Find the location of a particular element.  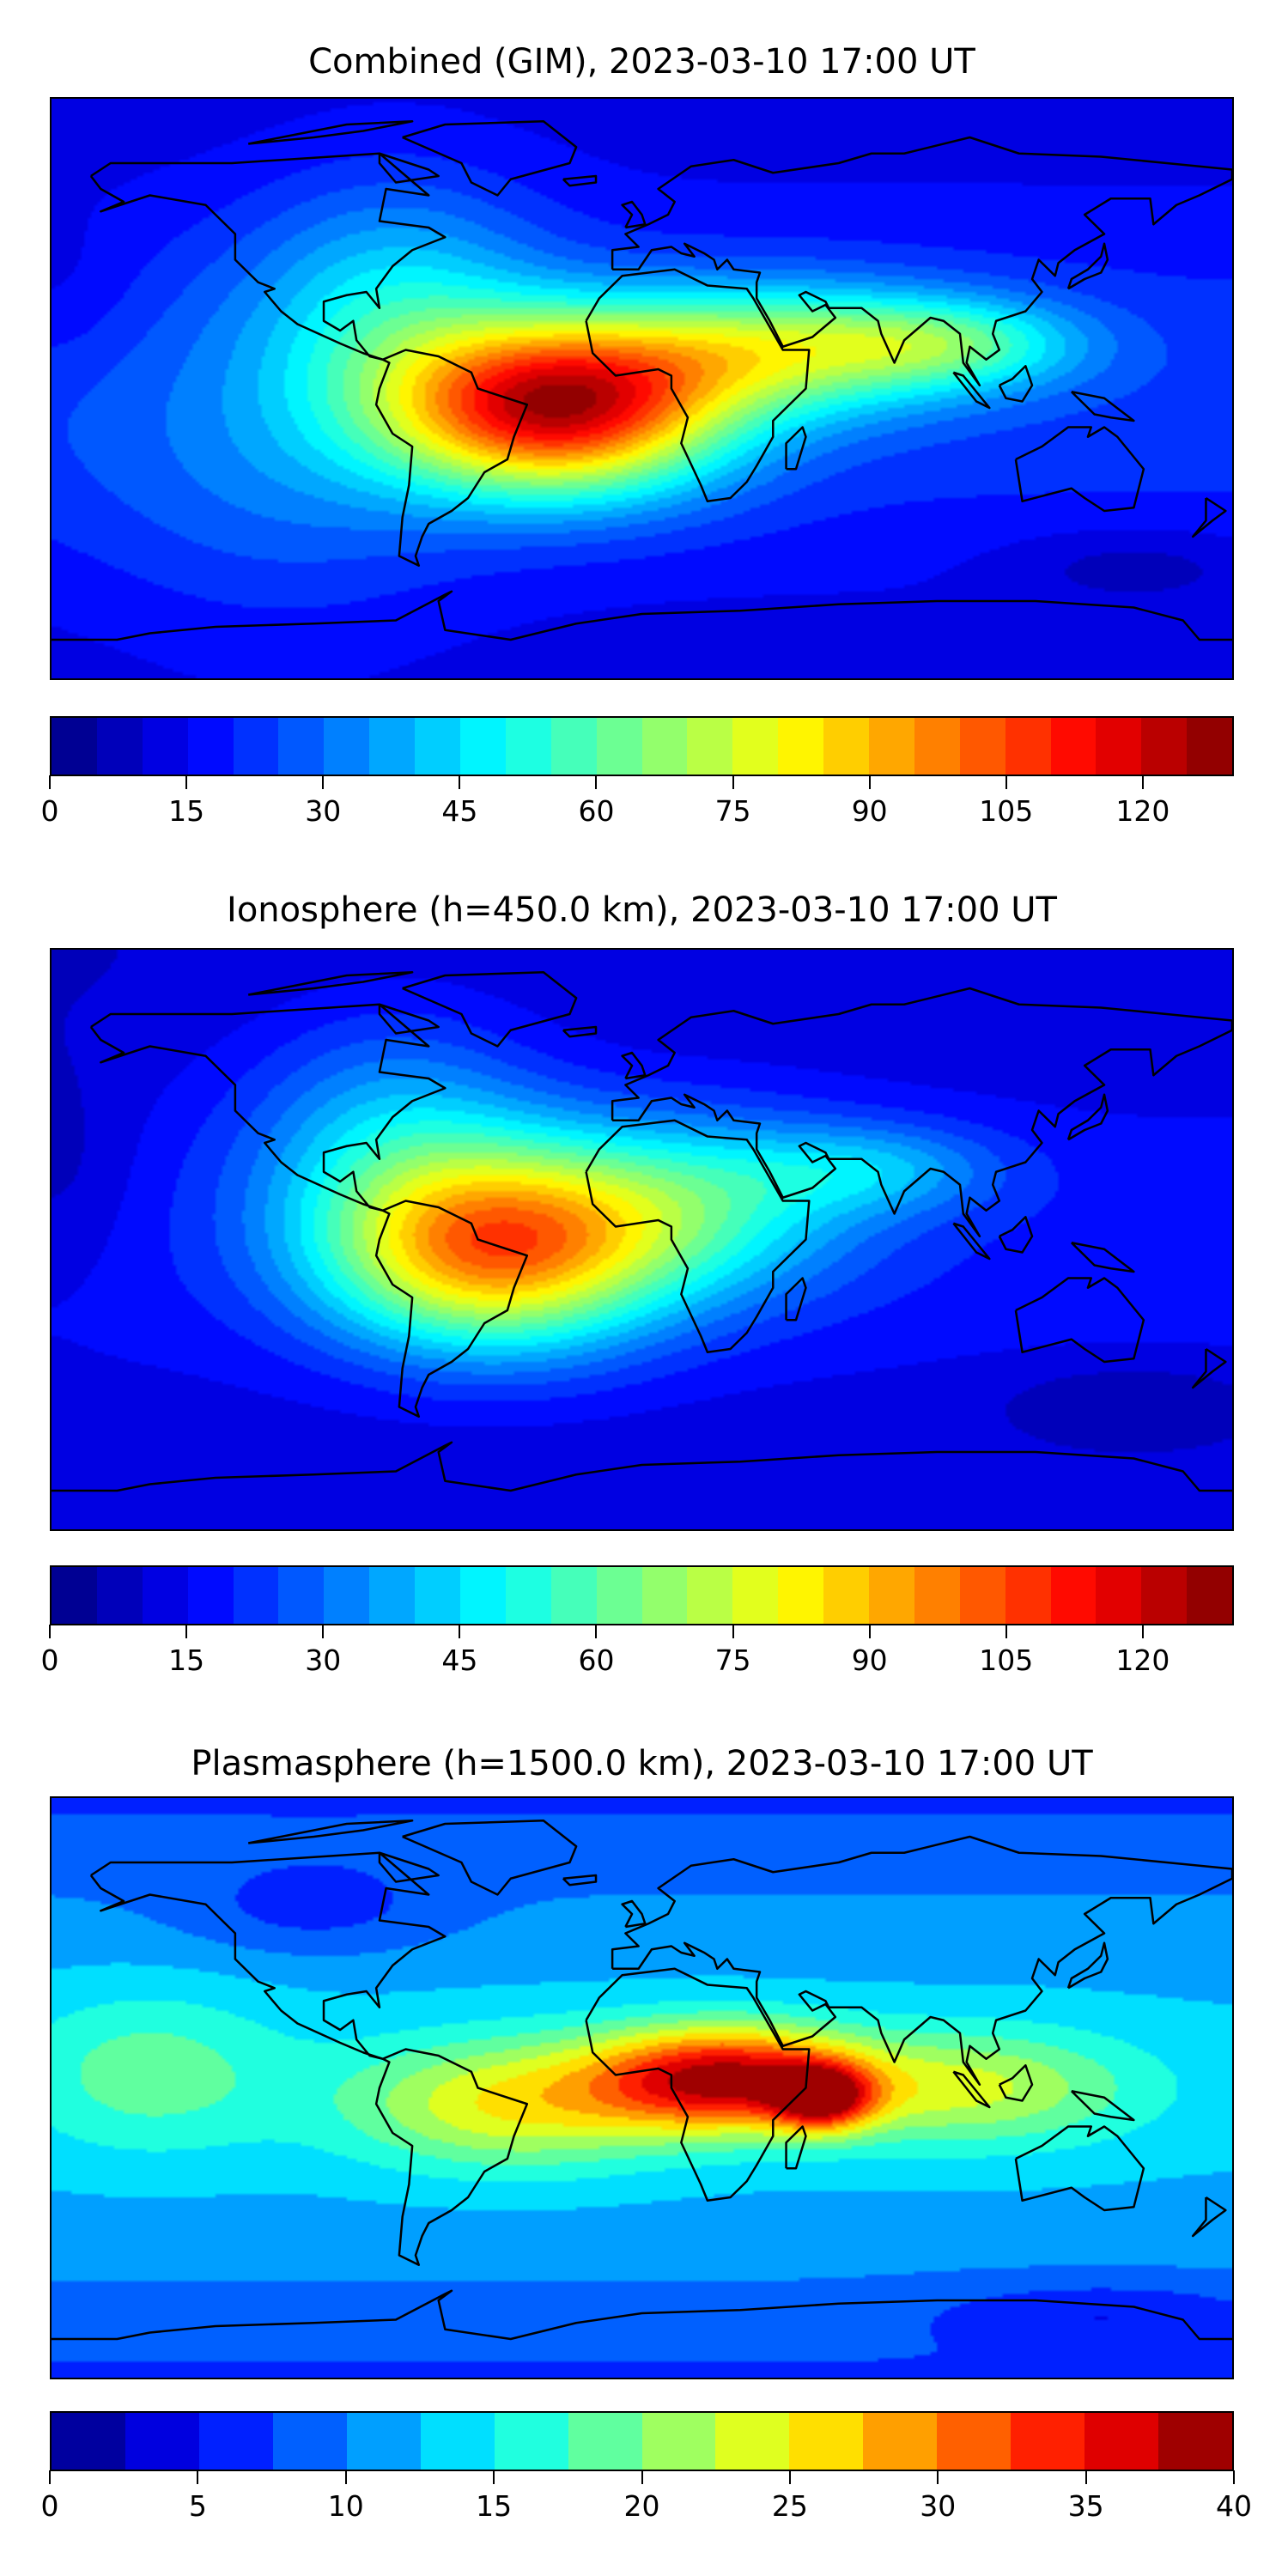

coastline-sumatra is located at coordinates (971, 2090).